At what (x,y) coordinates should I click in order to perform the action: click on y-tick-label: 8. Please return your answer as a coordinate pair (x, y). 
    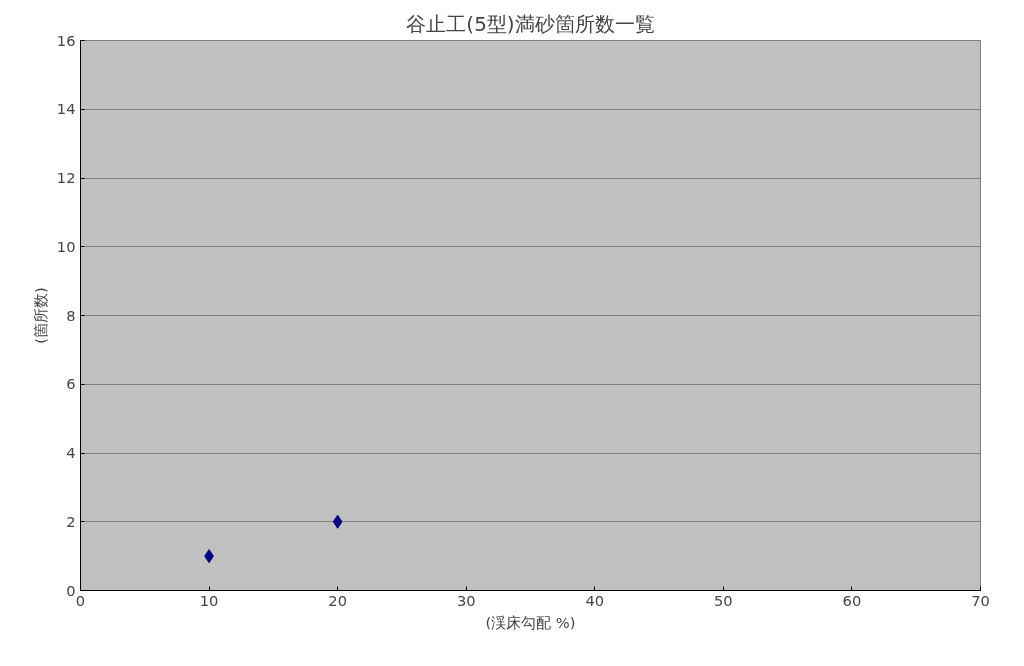
    Looking at the image, I should click on (71, 315).